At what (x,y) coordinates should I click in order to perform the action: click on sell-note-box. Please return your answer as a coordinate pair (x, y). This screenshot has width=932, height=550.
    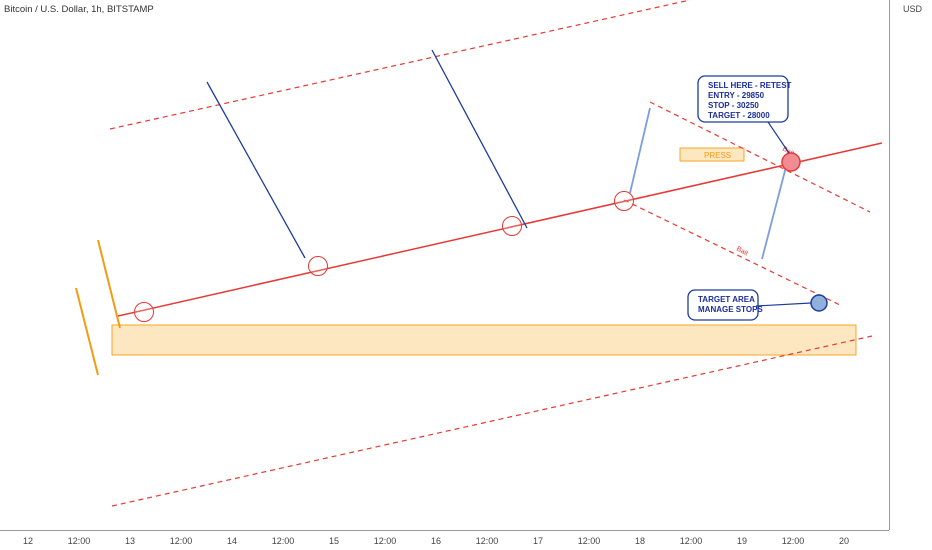
    Looking at the image, I should click on (743, 99).